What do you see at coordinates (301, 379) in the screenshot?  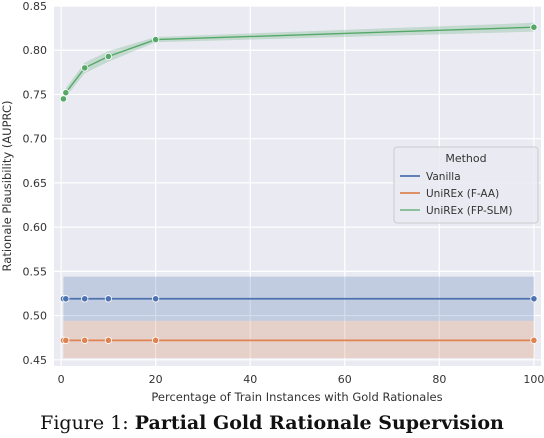 I see `x-tick-labels: 0 20 40 60 80 100` at bounding box center [301, 379].